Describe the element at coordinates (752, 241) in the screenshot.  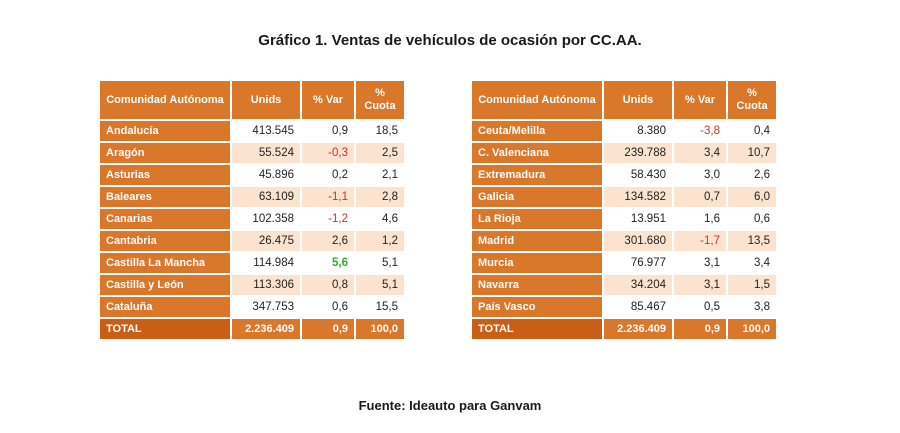
I see `share-cell: 13,5` at that location.